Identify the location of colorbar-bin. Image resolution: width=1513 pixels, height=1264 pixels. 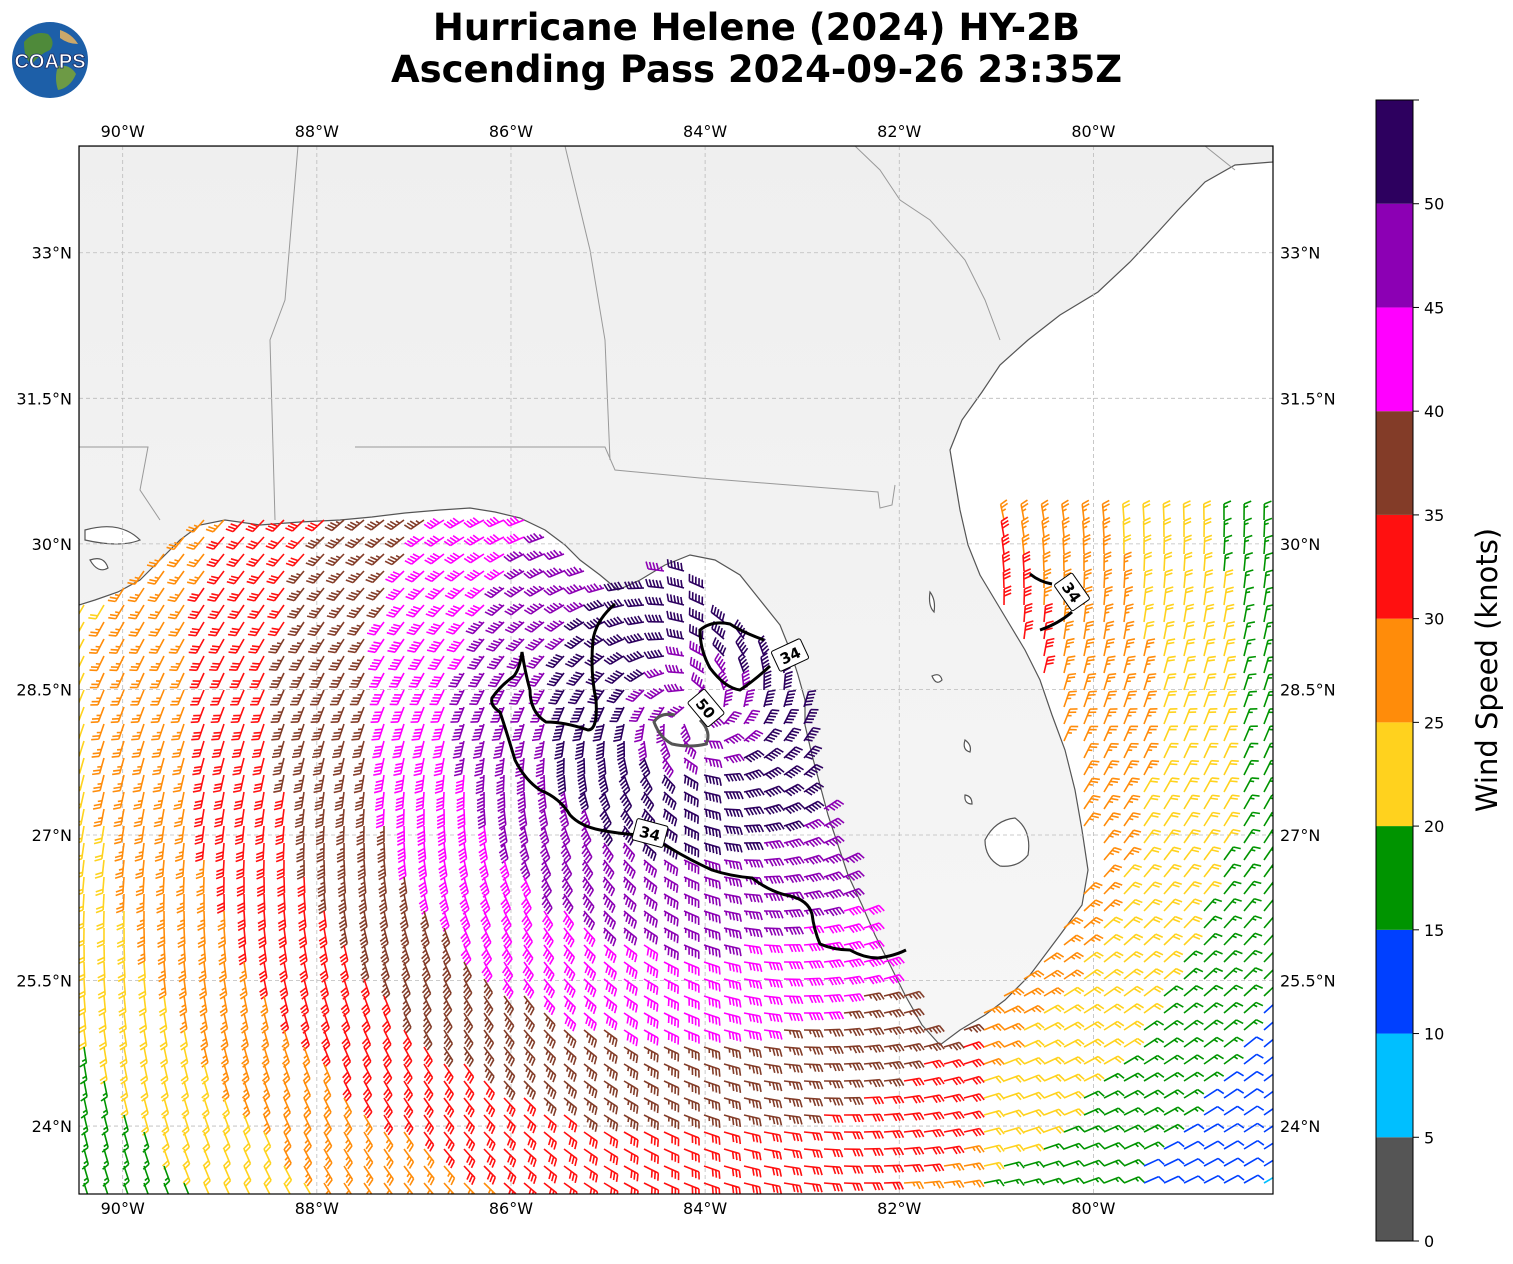
(1394, 981).